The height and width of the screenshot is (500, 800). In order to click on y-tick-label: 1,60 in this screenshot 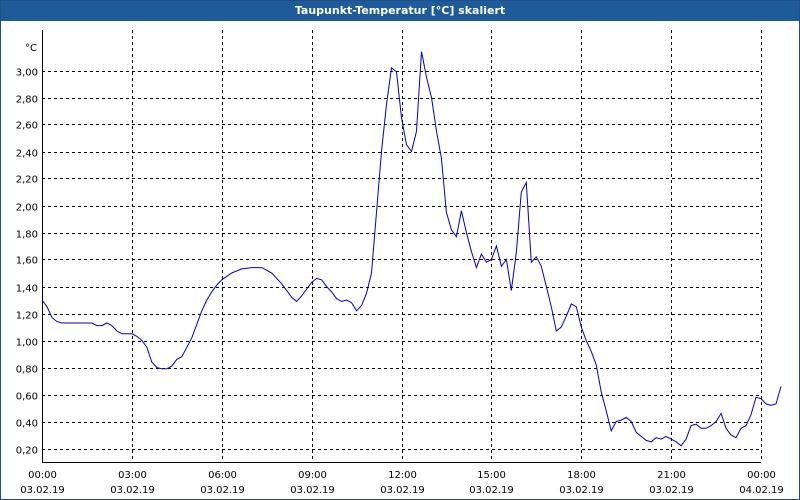, I will do `click(27, 261)`.